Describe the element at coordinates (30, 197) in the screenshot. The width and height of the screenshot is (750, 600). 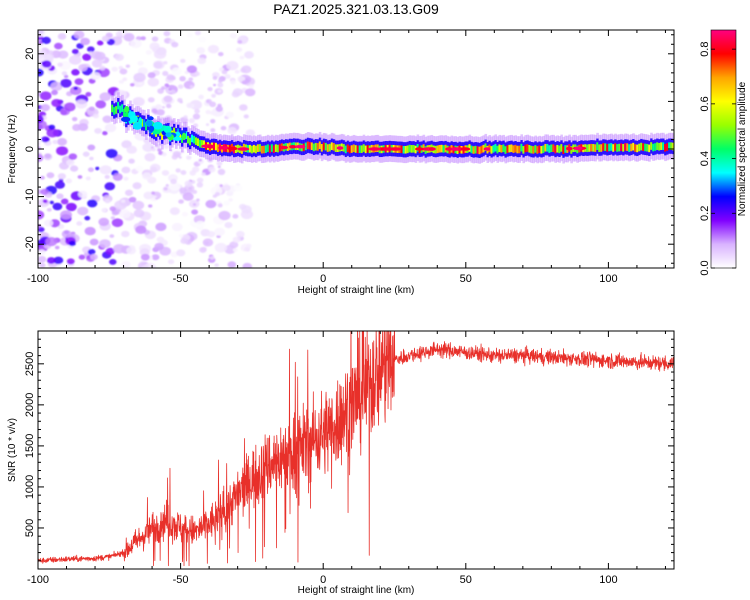
I see `spectrogram-y-tick-label: -10` at that location.